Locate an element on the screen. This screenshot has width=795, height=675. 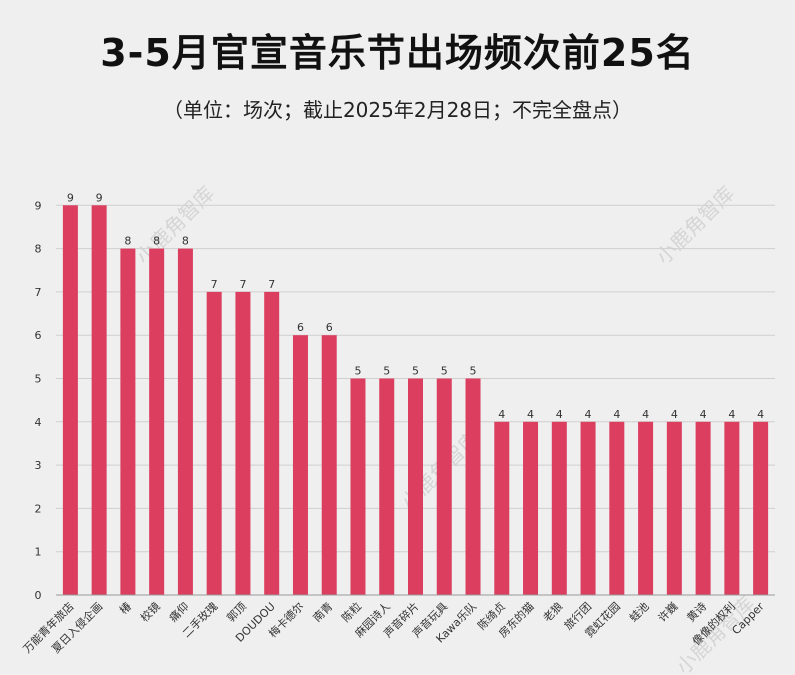
y-tick-label: 8 is located at coordinates (38, 249).